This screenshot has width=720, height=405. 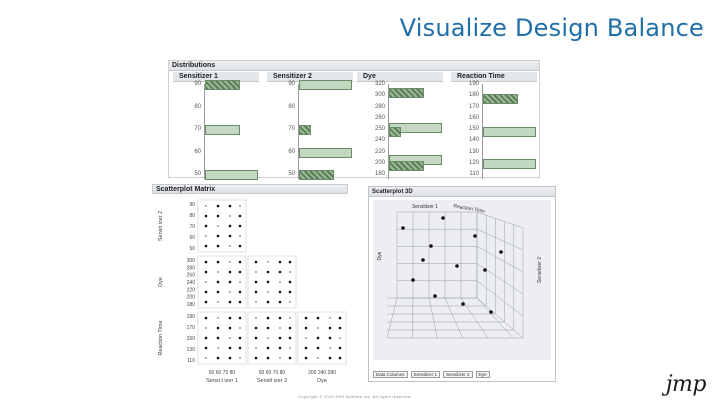 What do you see at coordinates (161, 282) in the screenshot?
I see `matrix-row-label: Dye` at bounding box center [161, 282].